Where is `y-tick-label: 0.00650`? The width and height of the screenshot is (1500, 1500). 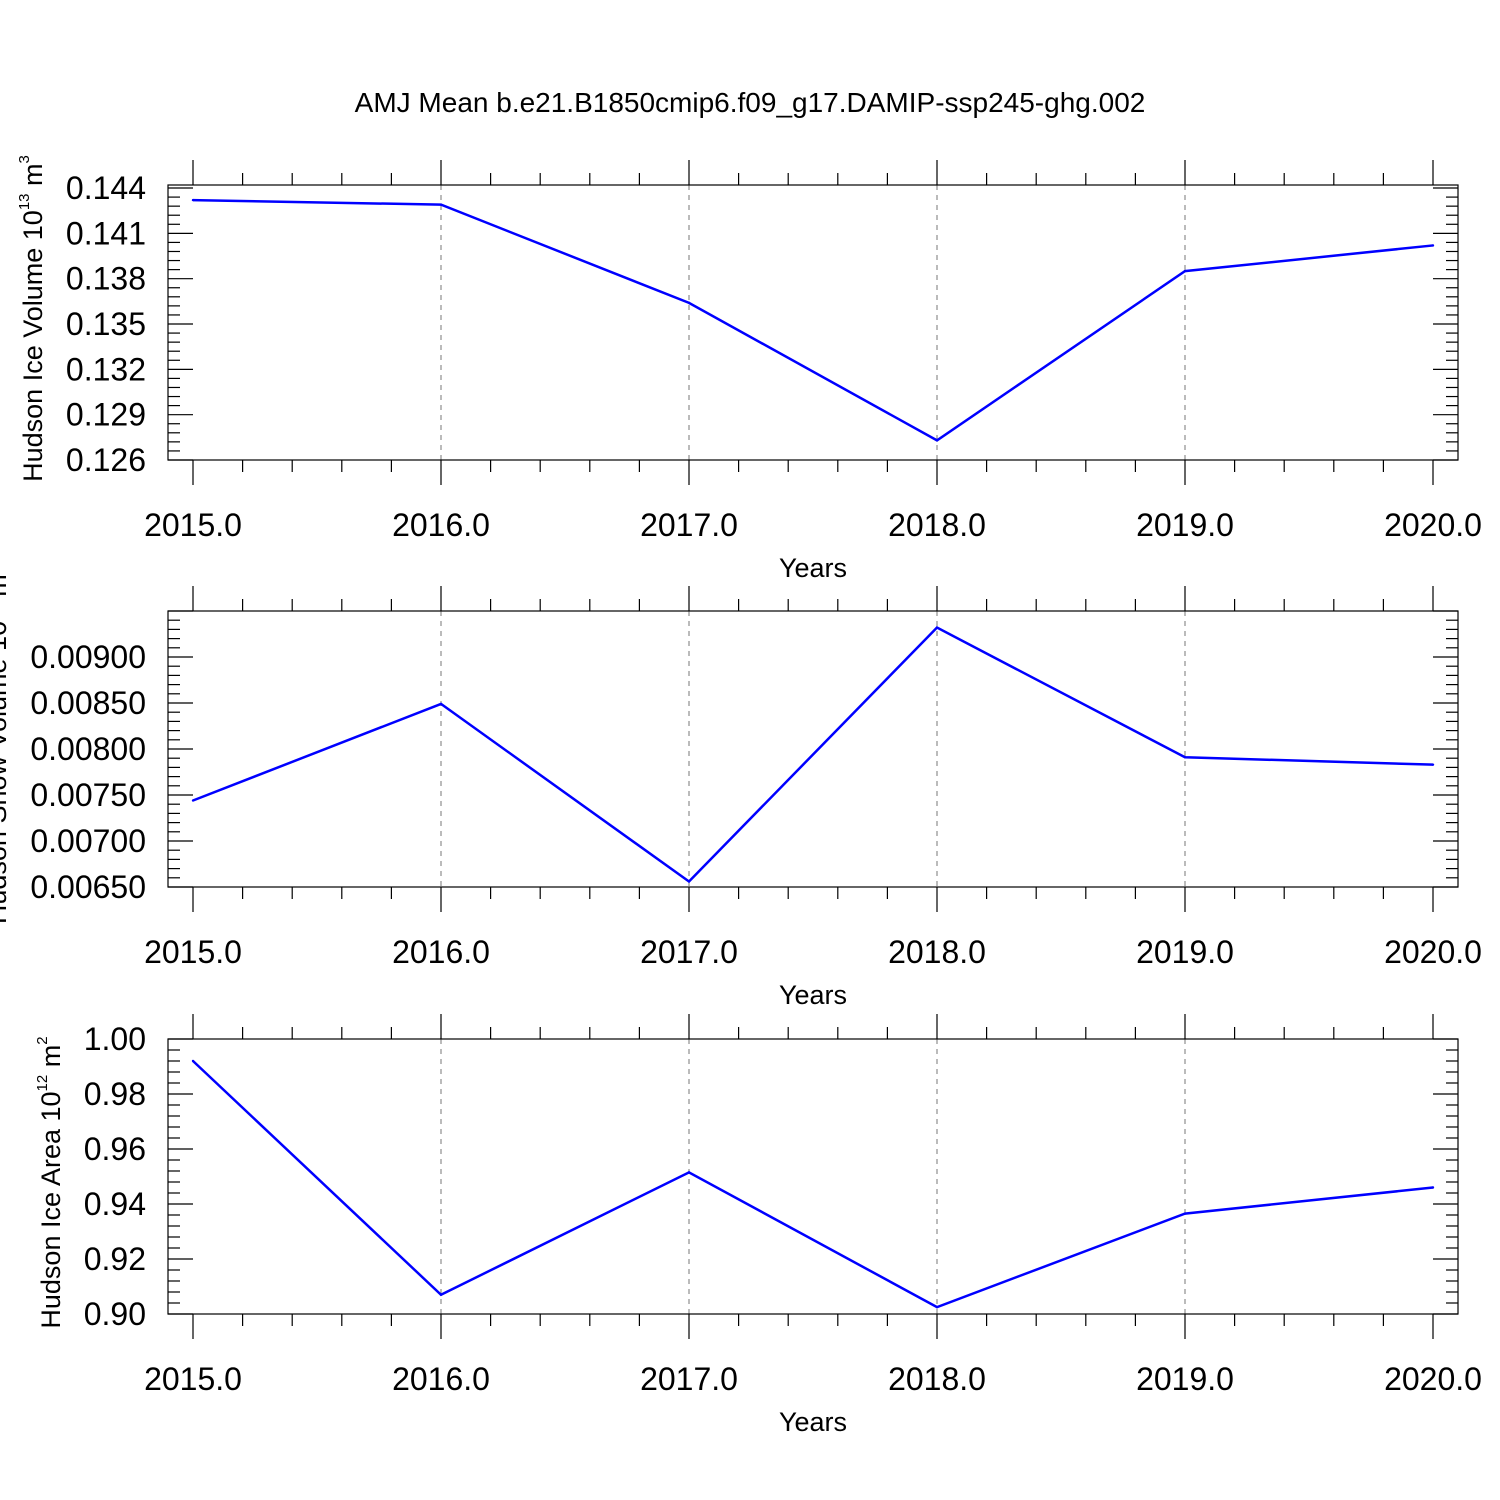
y-tick-label: 0.00650 is located at coordinates (88, 887).